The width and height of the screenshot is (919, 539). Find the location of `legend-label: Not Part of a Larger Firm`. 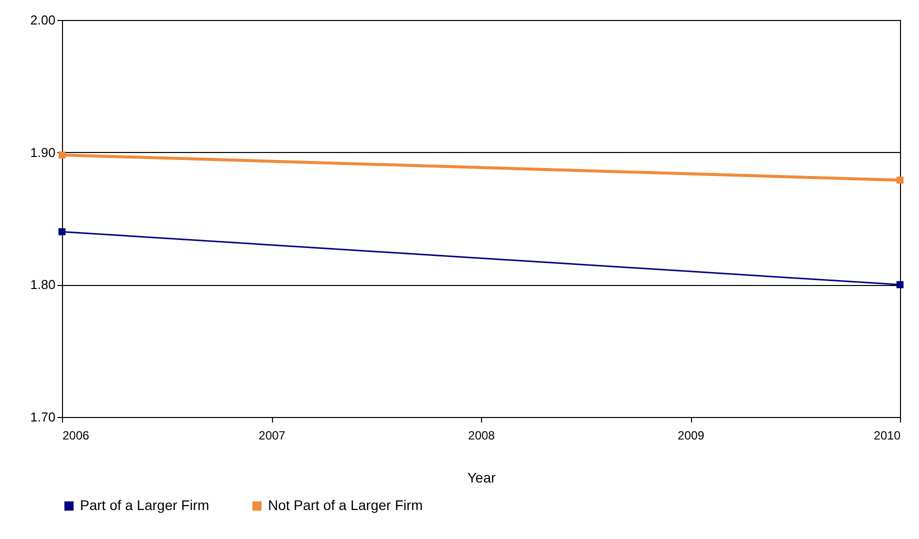

legend-label: Not Part of a Larger Firm is located at coordinates (345, 505).